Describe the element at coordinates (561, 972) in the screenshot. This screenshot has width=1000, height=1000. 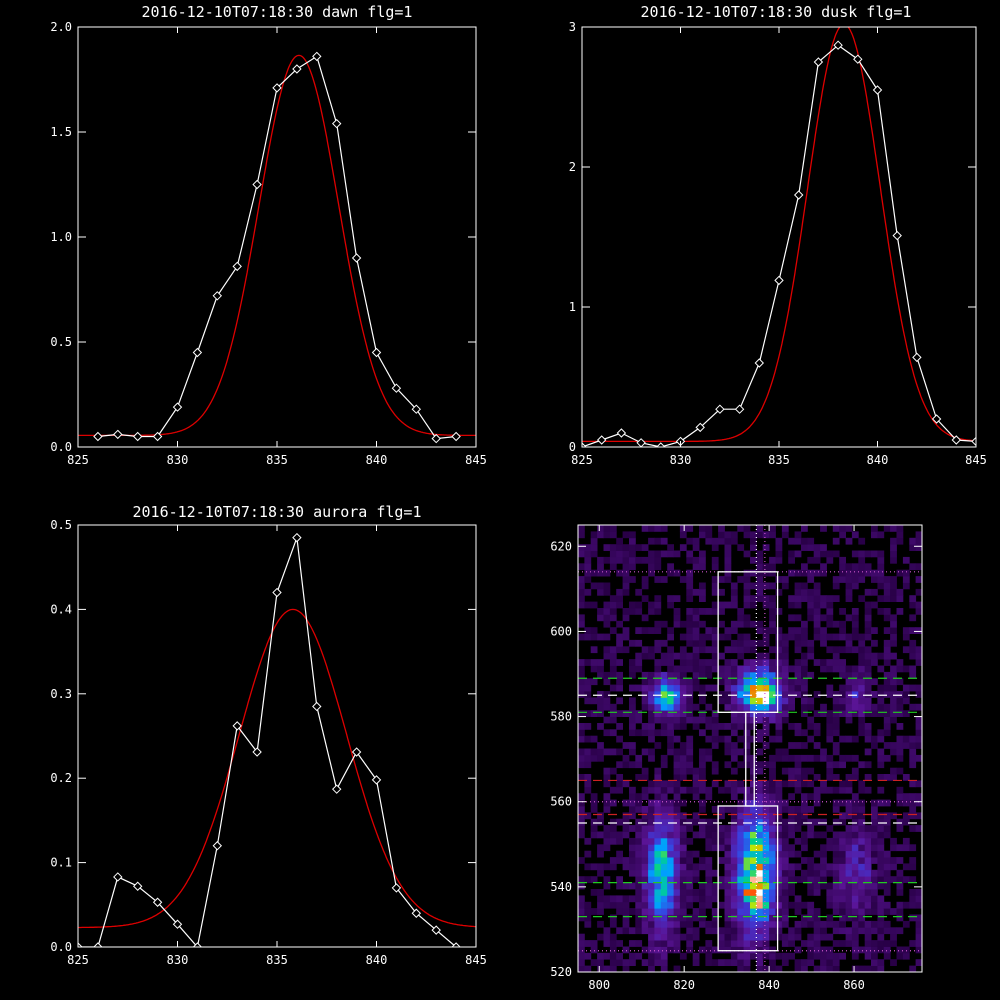
I see `y-tick-label: 520` at that location.